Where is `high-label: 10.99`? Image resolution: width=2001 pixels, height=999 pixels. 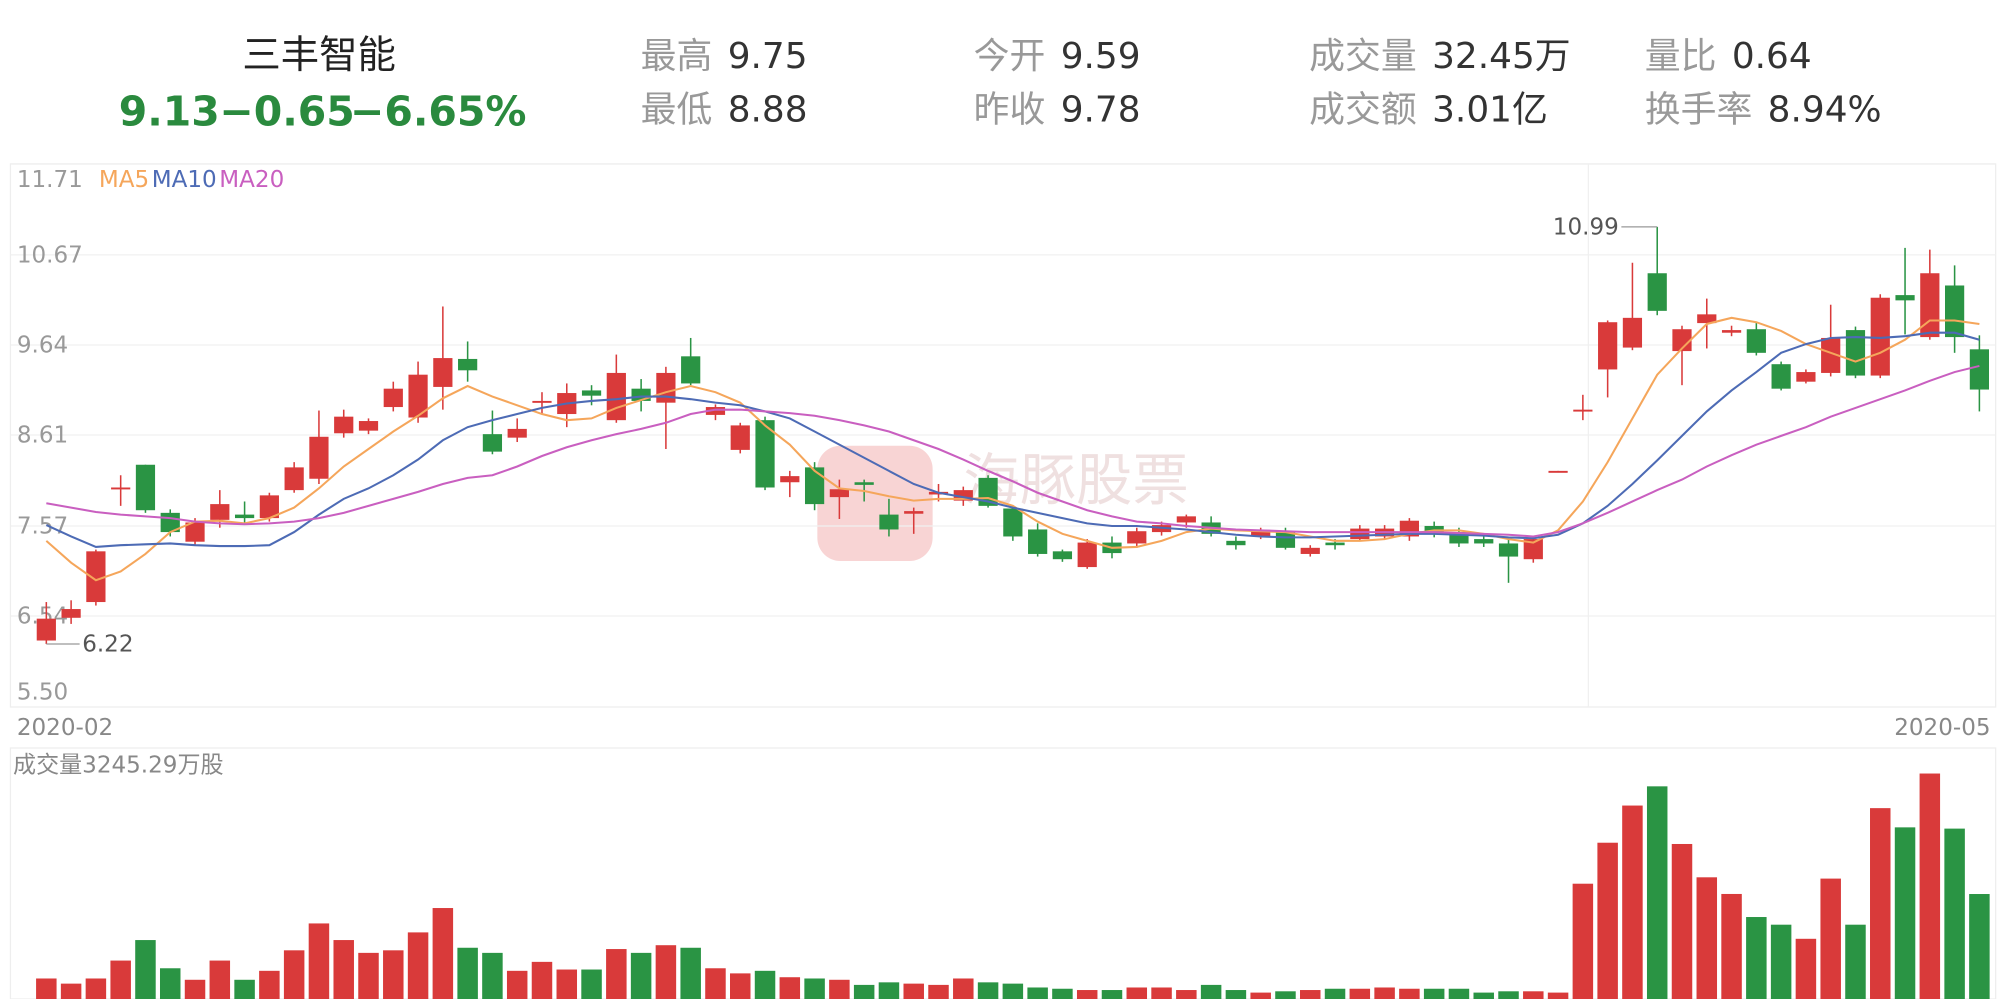 high-label: 10.99 is located at coordinates (1586, 228).